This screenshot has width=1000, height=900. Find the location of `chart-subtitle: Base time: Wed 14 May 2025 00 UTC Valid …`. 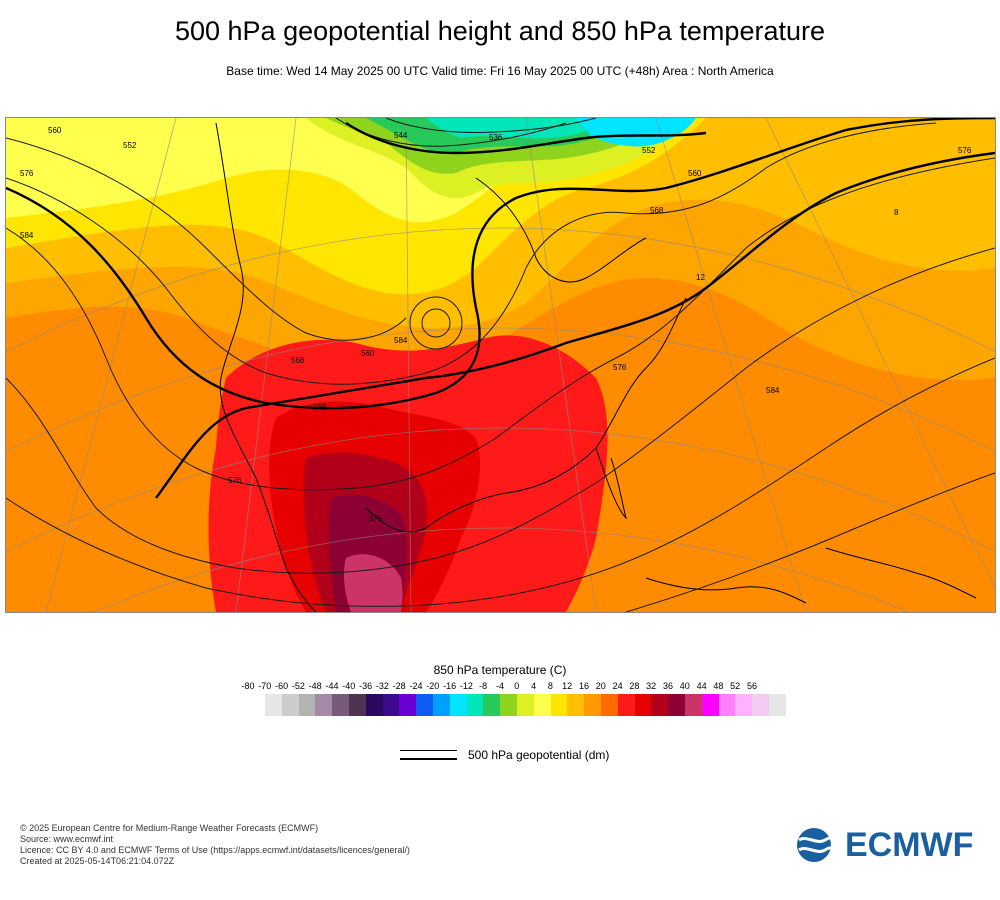

chart-subtitle: Base time: Wed 14 May 2025 00 UTC Valid … is located at coordinates (500, 71).